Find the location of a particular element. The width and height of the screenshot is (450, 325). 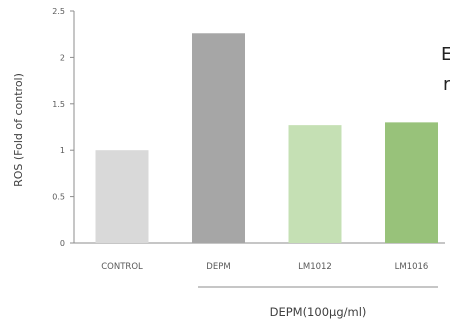

y-tick-label: 2.5 is located at coordinates (58, 11).